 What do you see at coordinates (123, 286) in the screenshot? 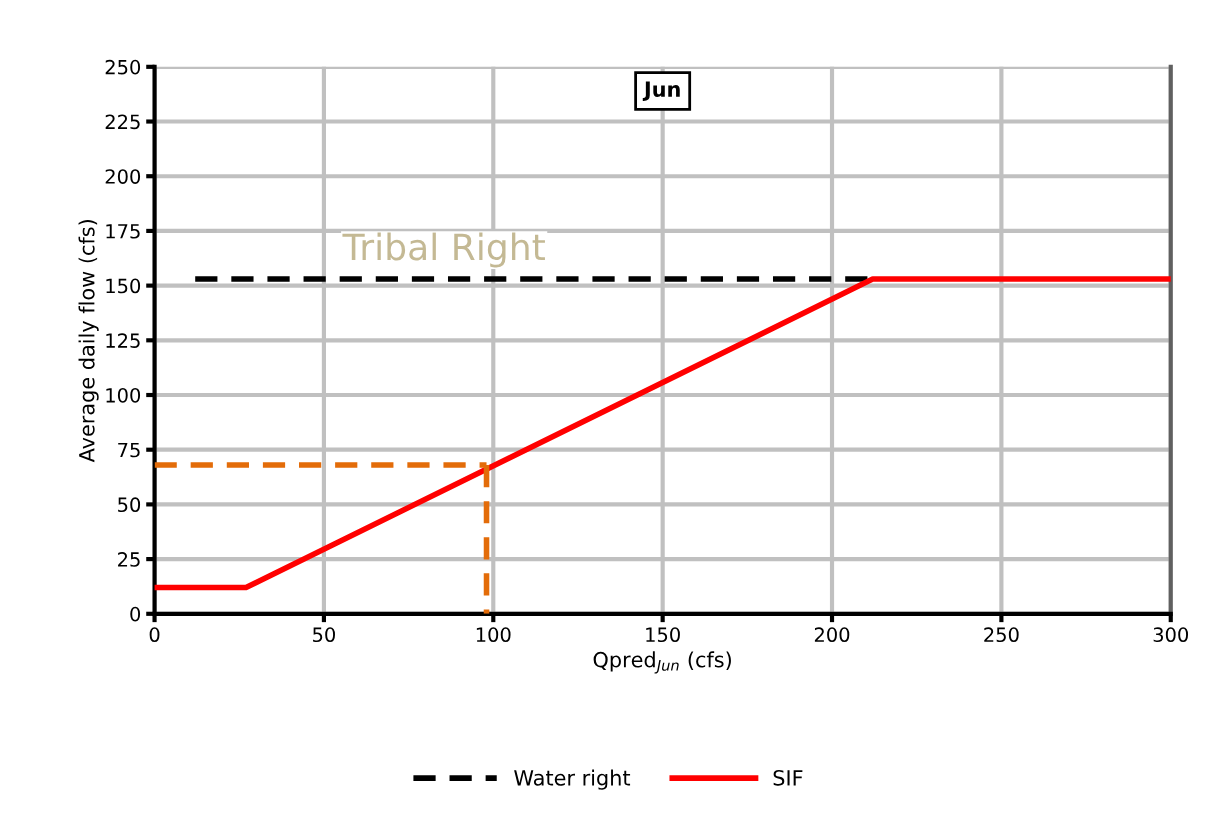
I see `y-tick-label: 150` at bounding box center [123, 286].